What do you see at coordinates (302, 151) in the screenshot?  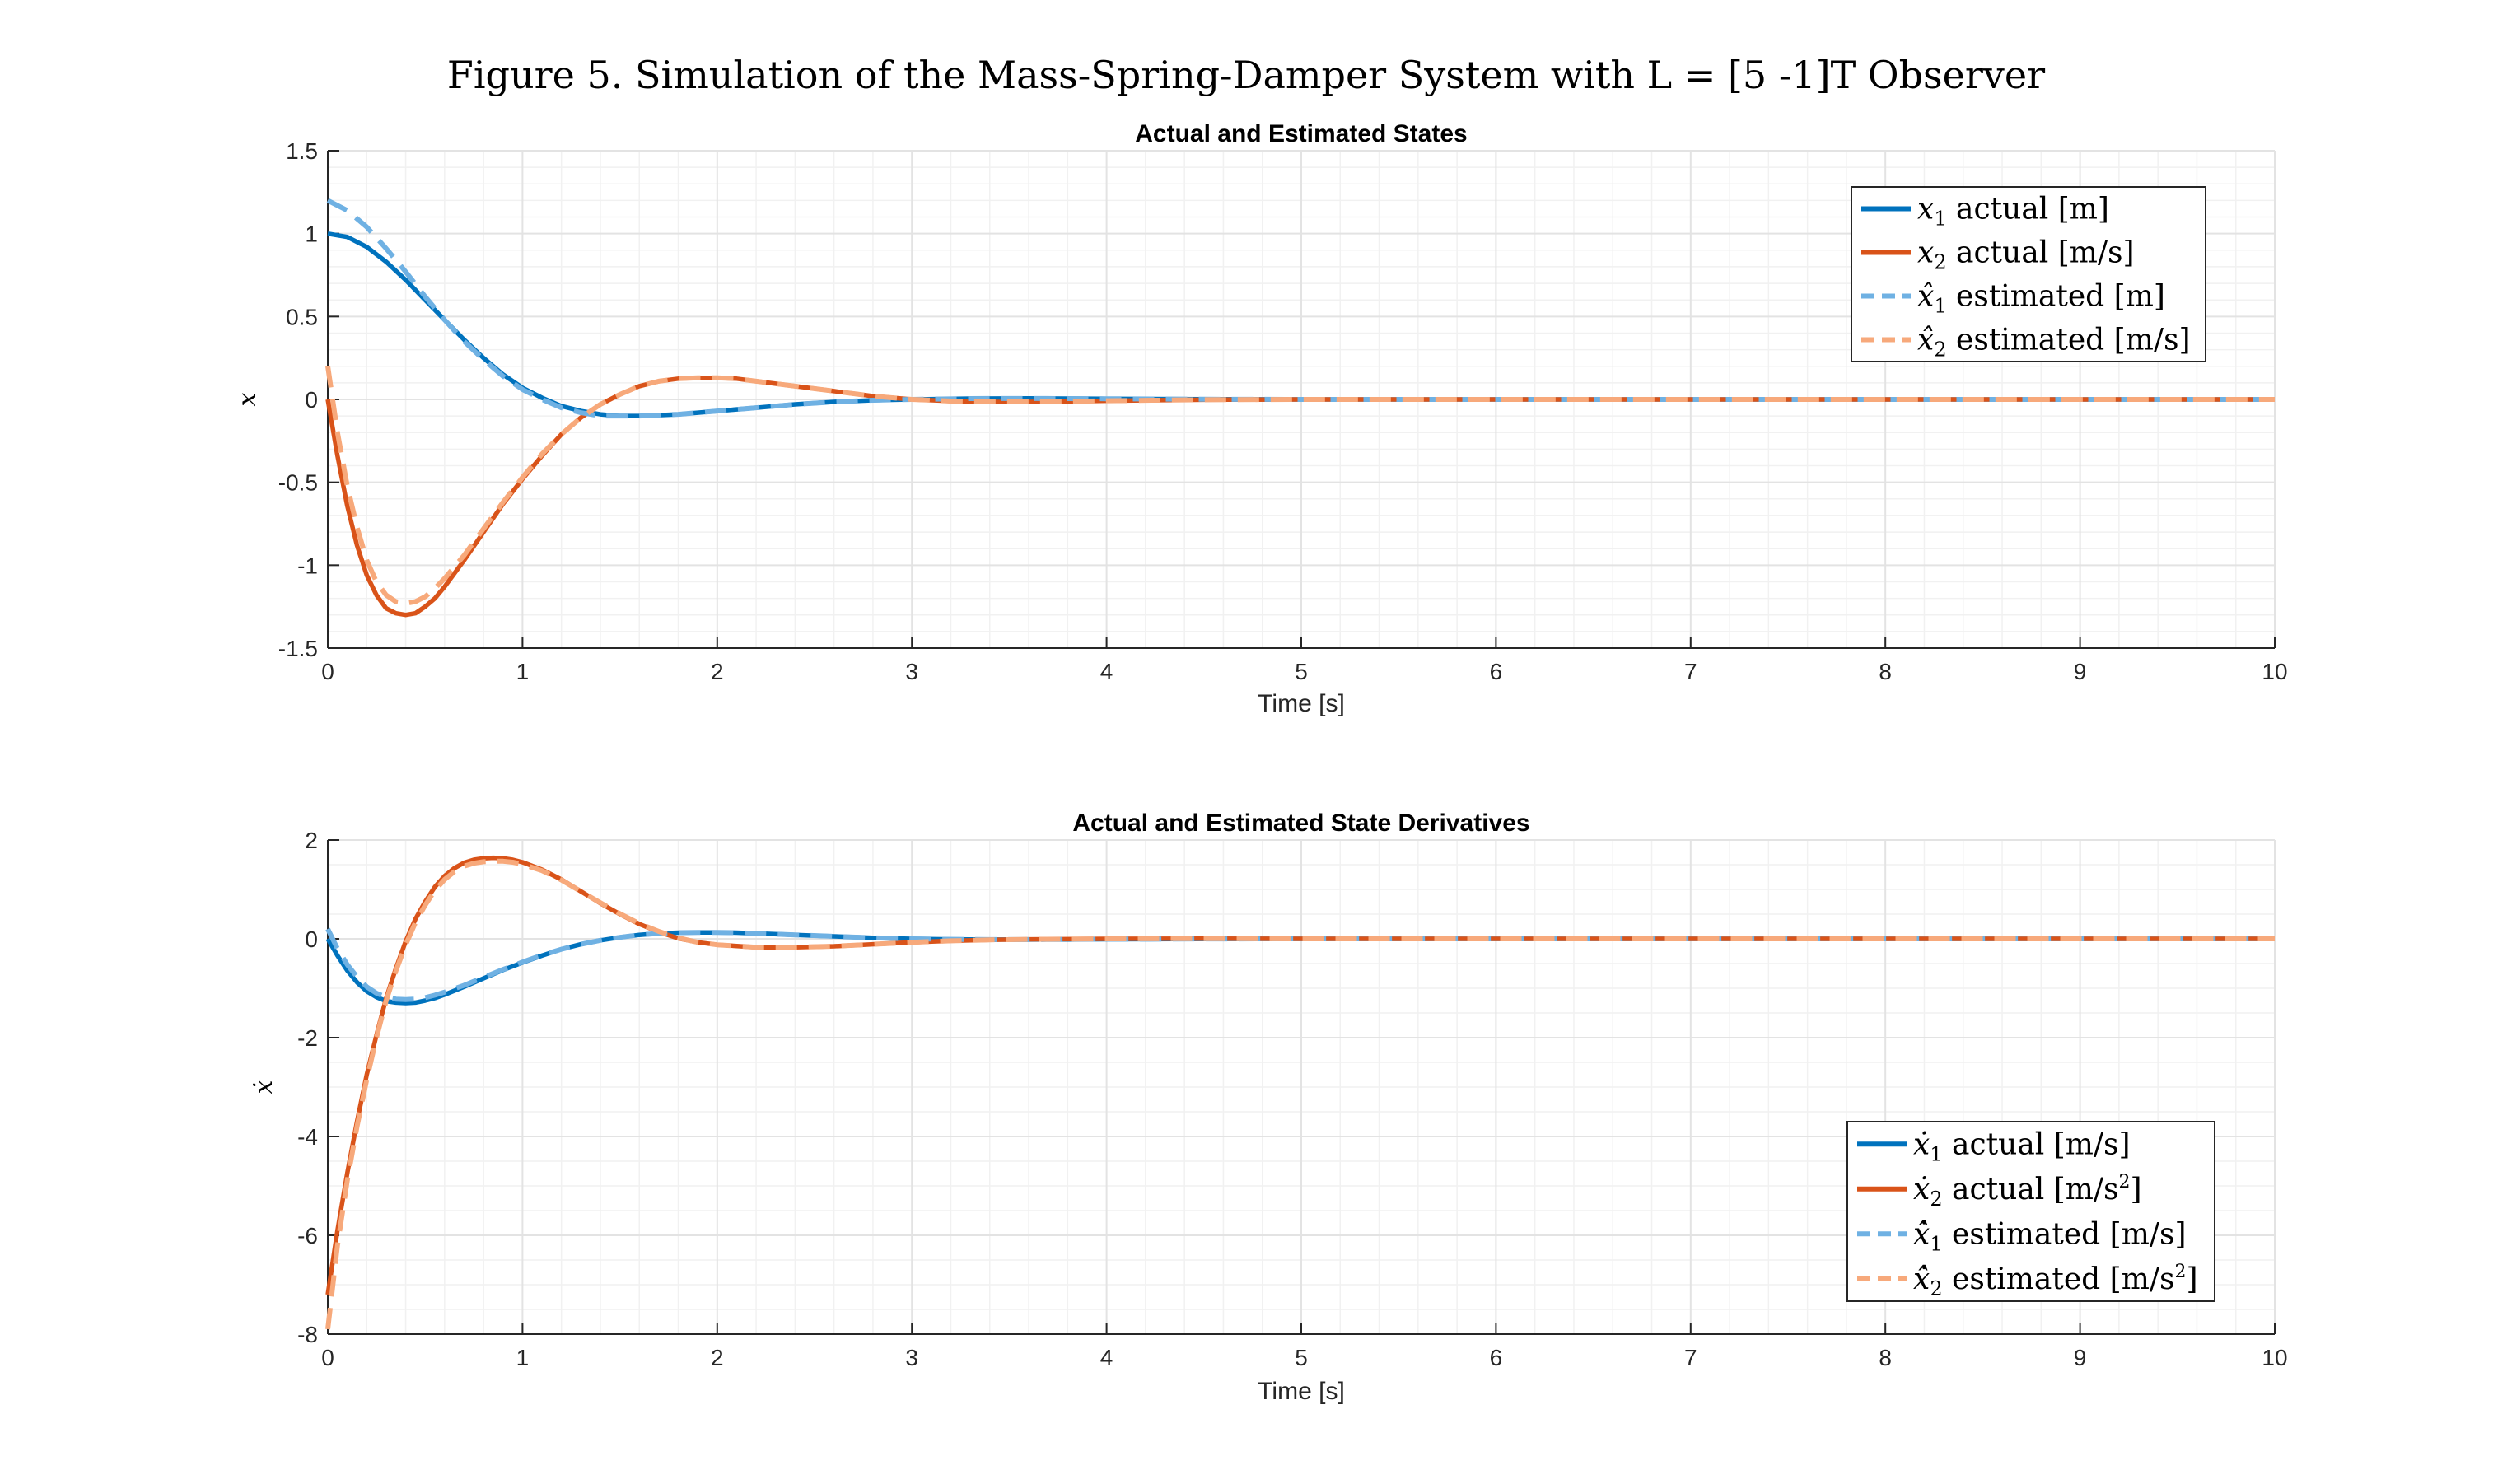 I see `y-tick-label: 1.5` at bounding box center [302, 151].